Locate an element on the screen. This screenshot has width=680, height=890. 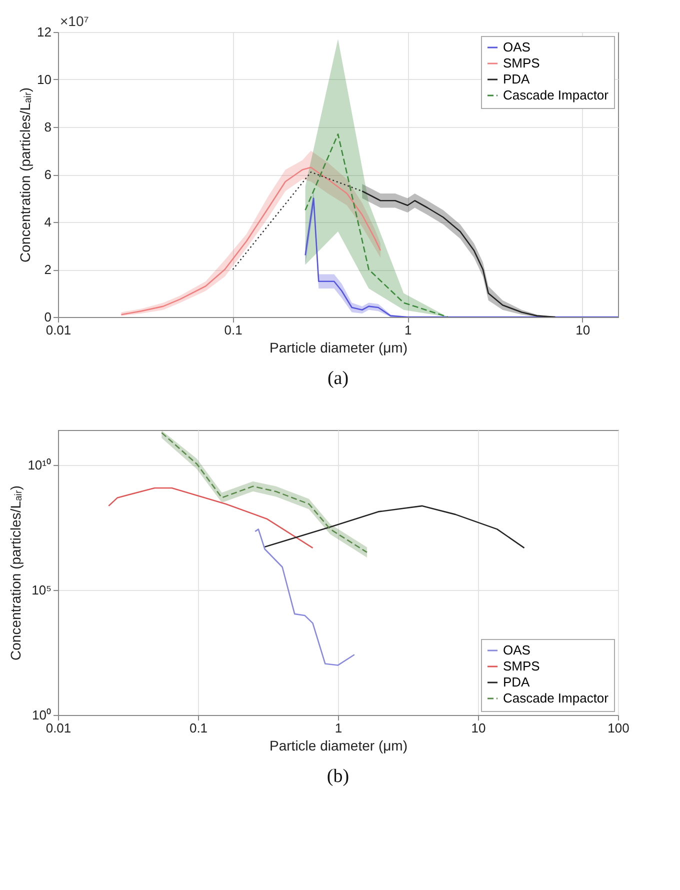
y-tick-label: 10 is located at coordinates (44, 79).